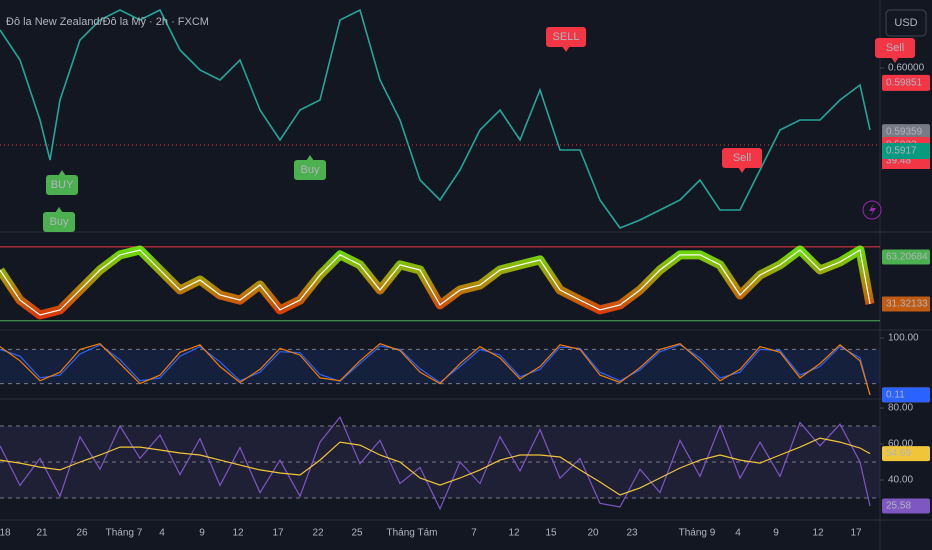  I want to click on x-tick-label: Tháng Tám, so click(412, 533).